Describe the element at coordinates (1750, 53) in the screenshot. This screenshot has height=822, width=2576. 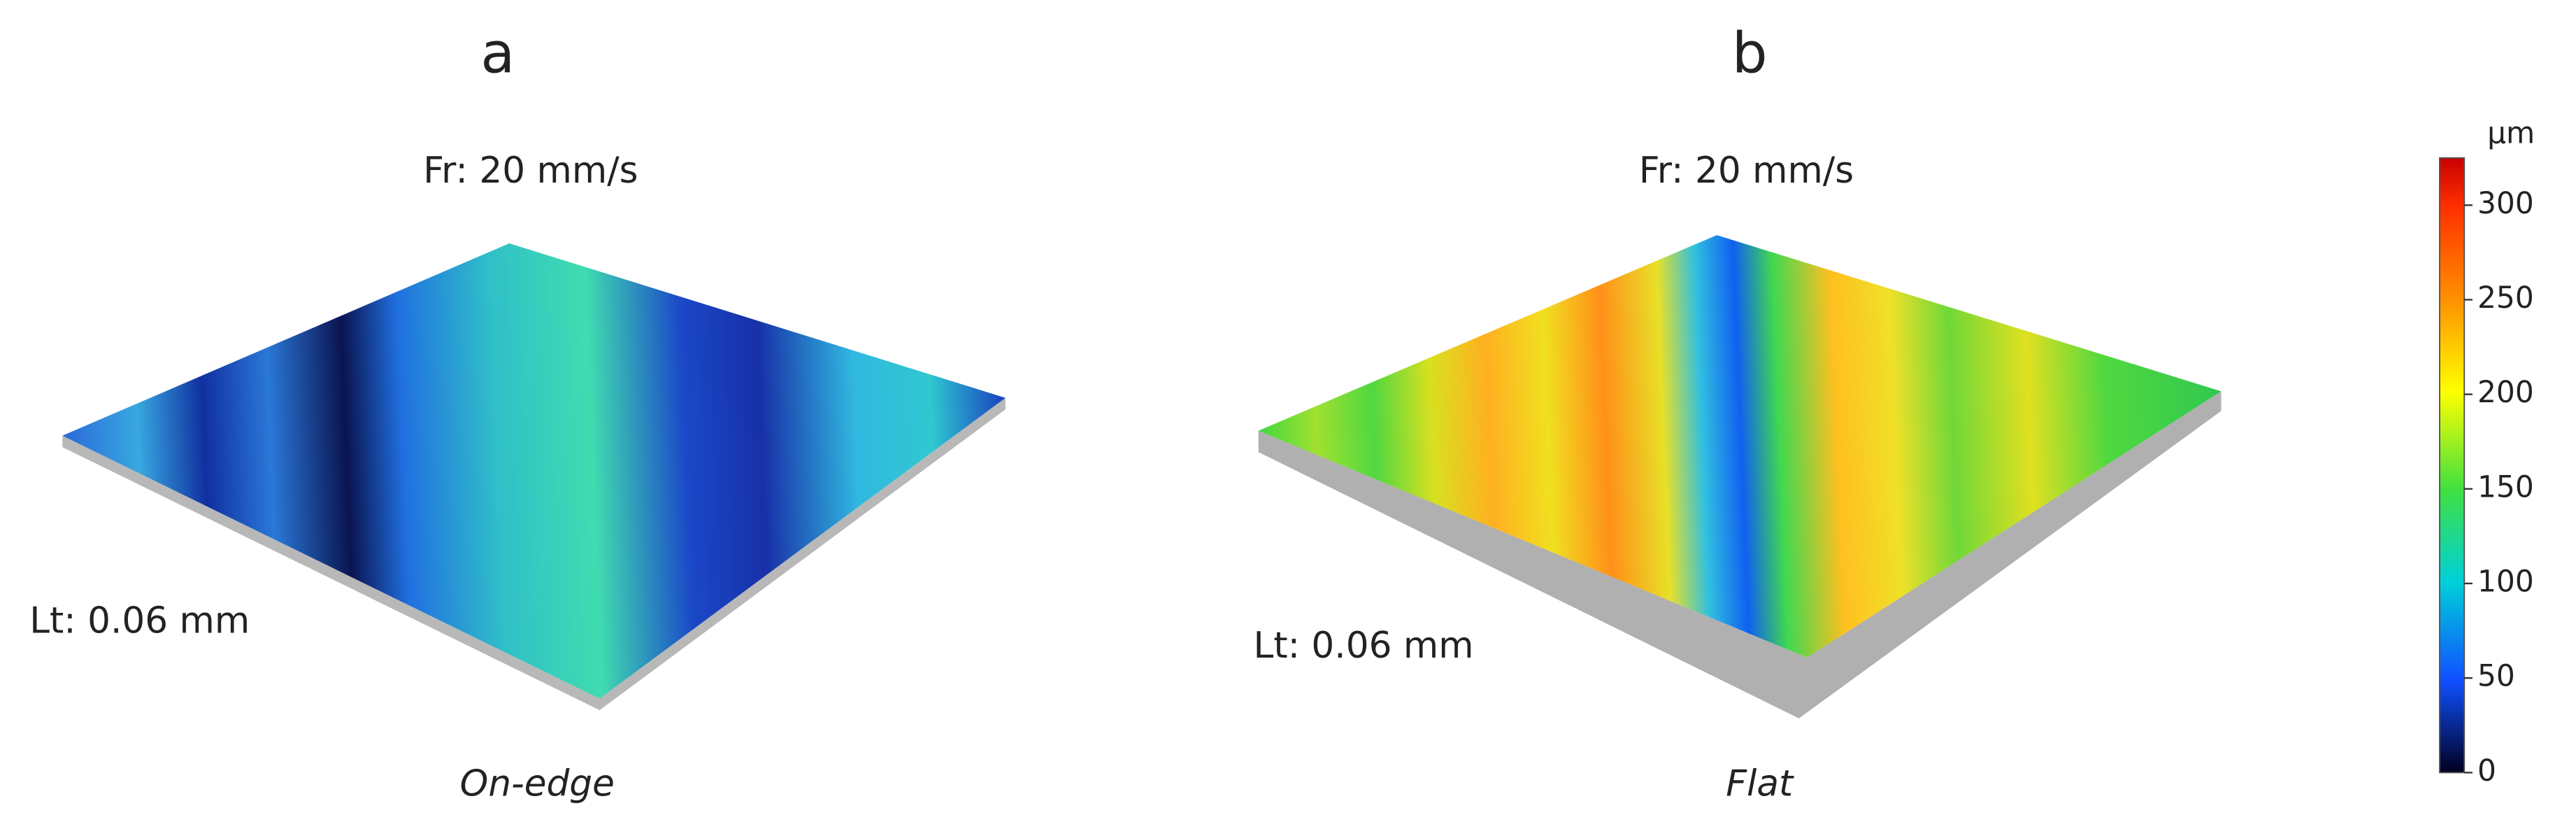
I see `panel-label: b` at that location.